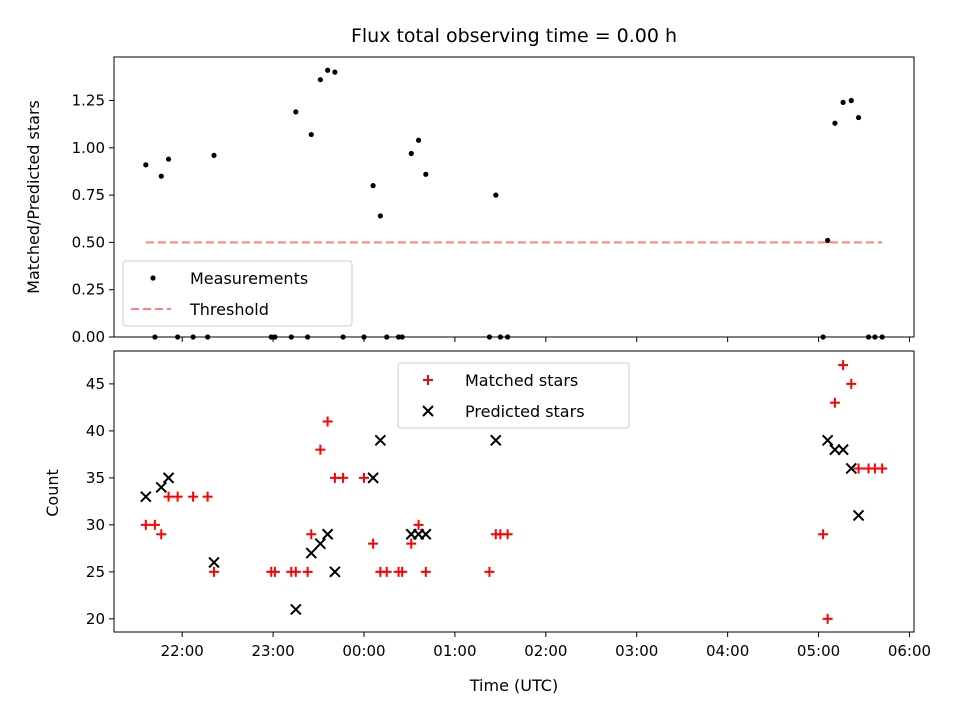 Image resolution: width=960 pixels, height=720 pixels. What do you see at coordinates (95, 478) in the screenshot?
I see `y-tick-label: 35` at bounding box center [95, 478].